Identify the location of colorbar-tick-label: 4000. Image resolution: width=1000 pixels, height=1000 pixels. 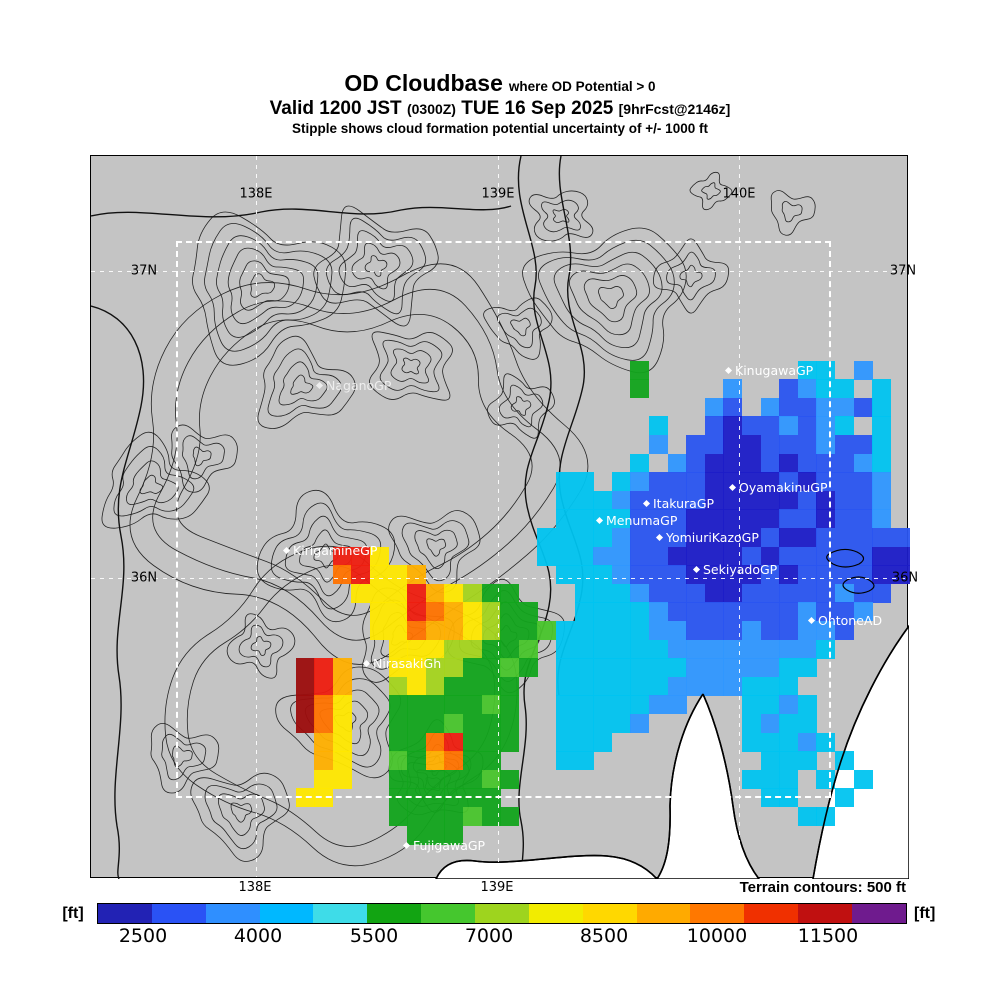
(258, 936).